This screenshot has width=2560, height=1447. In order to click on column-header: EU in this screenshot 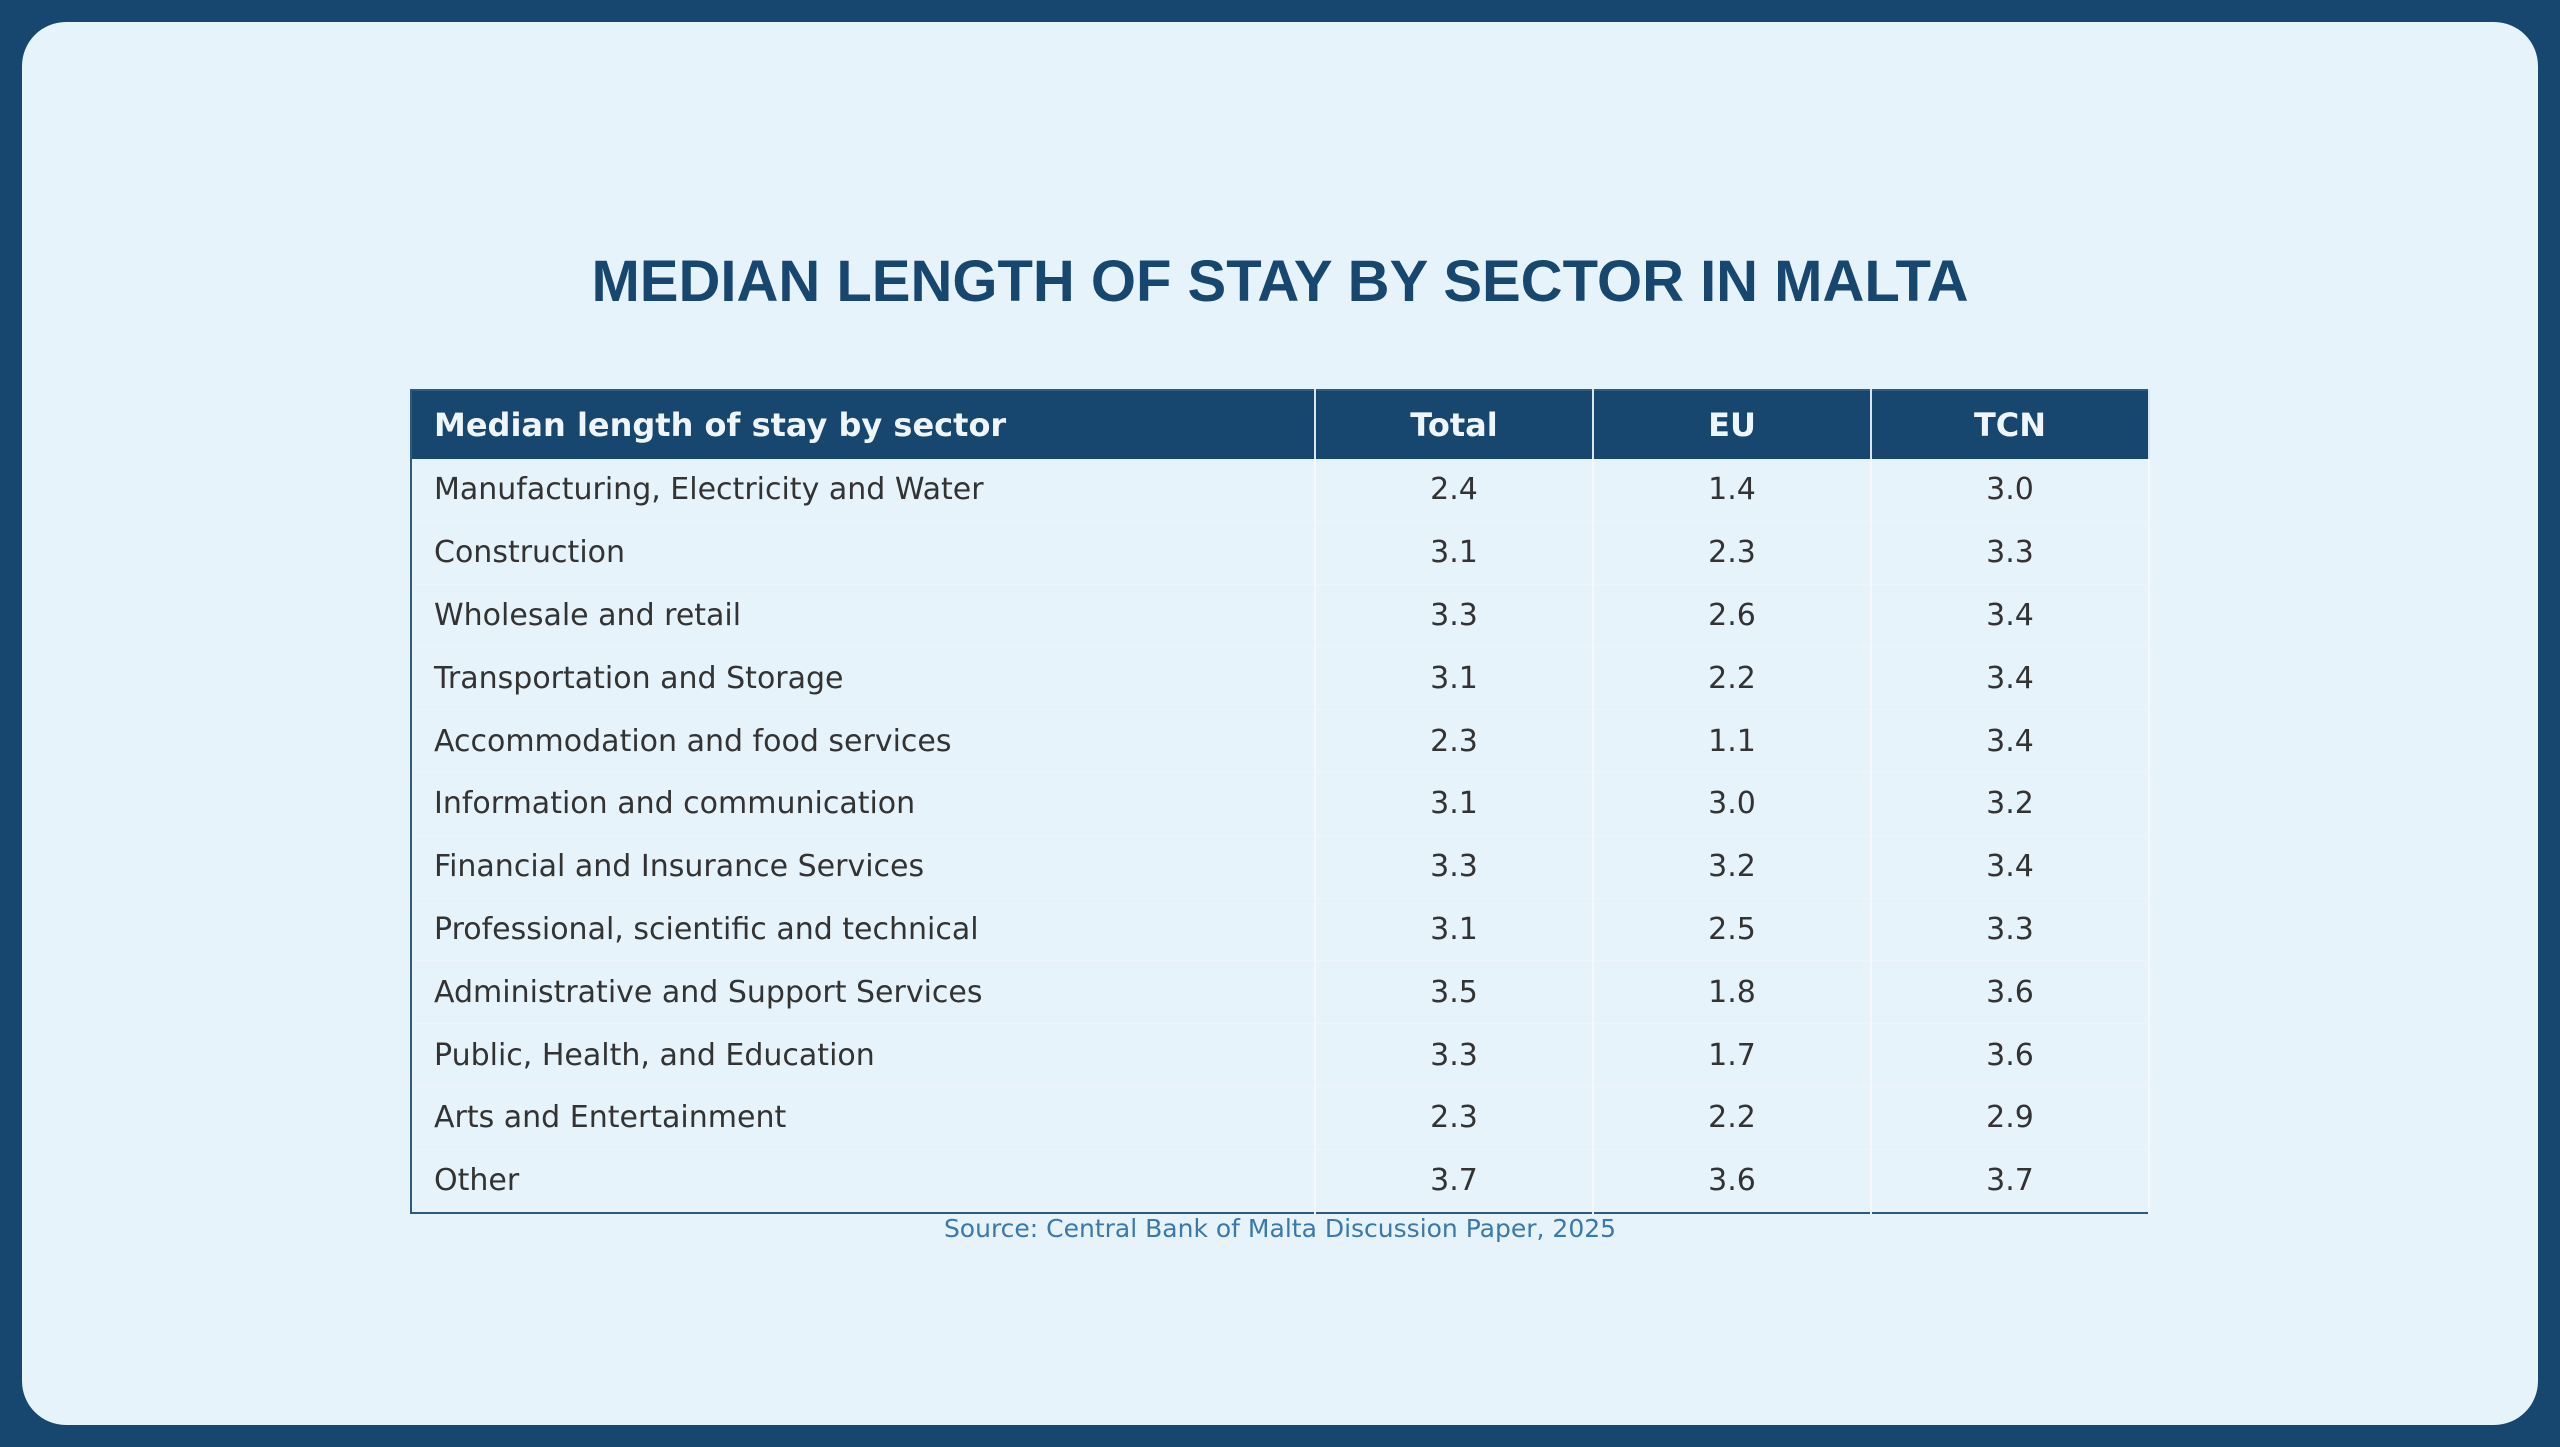, I will do `click(1732, 424)`.